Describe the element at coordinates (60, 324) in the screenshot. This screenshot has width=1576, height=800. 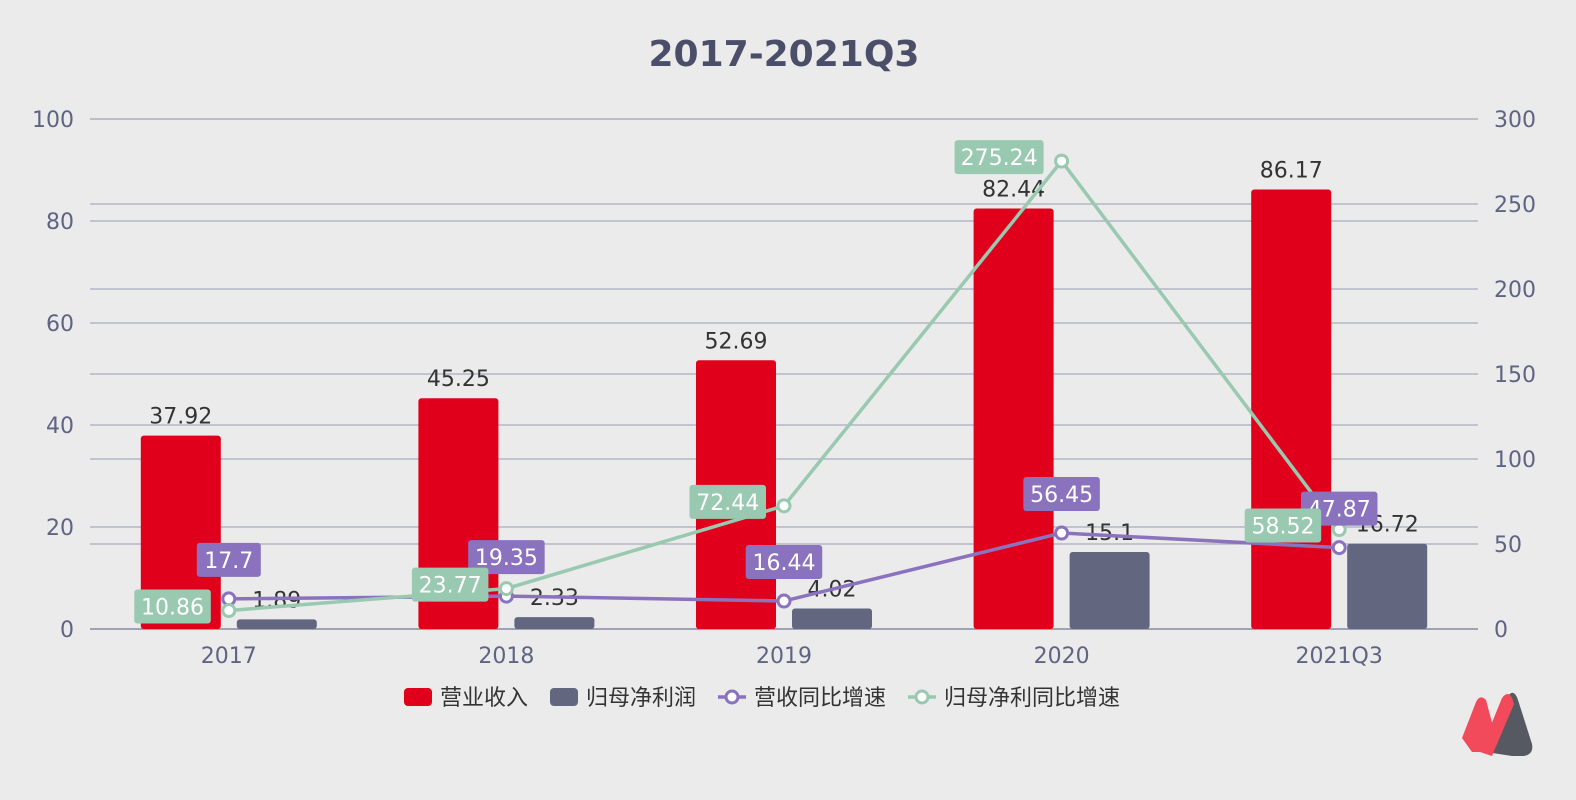
I see `left-tick-label: 60` at that location.